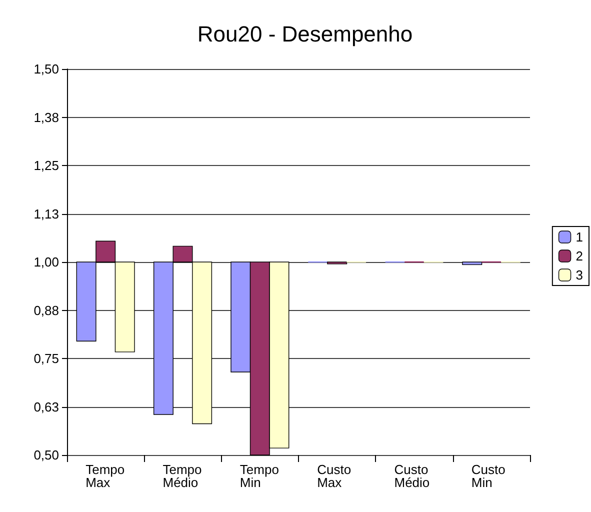  Describe the element at coordinates (46, 117) in the screenshot. I see `y-tick-label: 1,38` at that location.